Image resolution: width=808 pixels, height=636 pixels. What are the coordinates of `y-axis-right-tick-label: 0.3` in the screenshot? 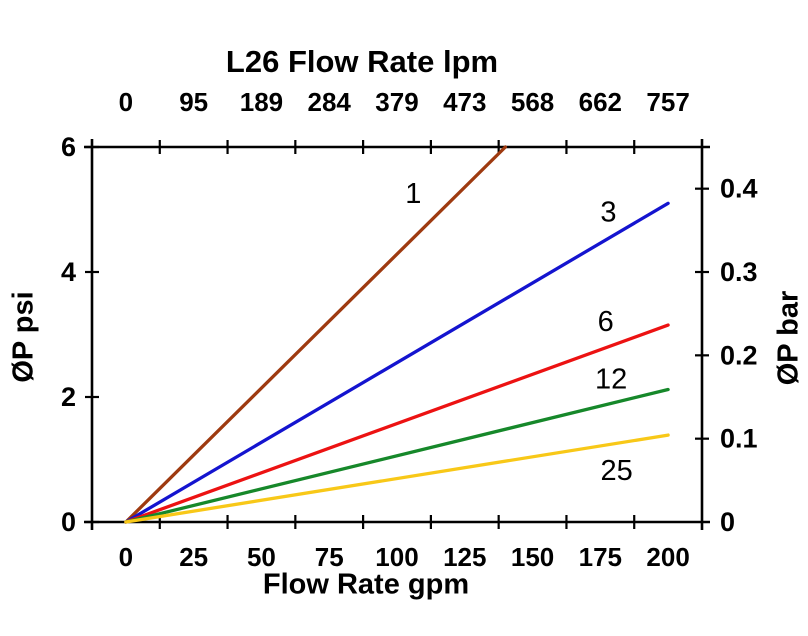 It's located at (739, 272).